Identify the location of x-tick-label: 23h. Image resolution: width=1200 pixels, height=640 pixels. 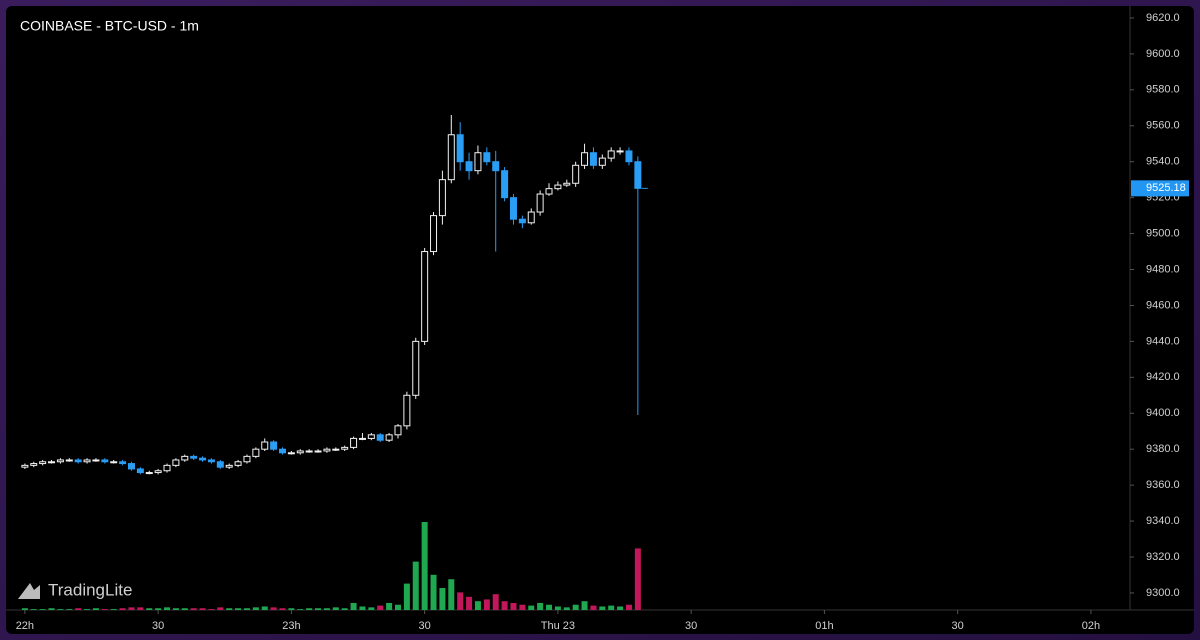
(291, 626).